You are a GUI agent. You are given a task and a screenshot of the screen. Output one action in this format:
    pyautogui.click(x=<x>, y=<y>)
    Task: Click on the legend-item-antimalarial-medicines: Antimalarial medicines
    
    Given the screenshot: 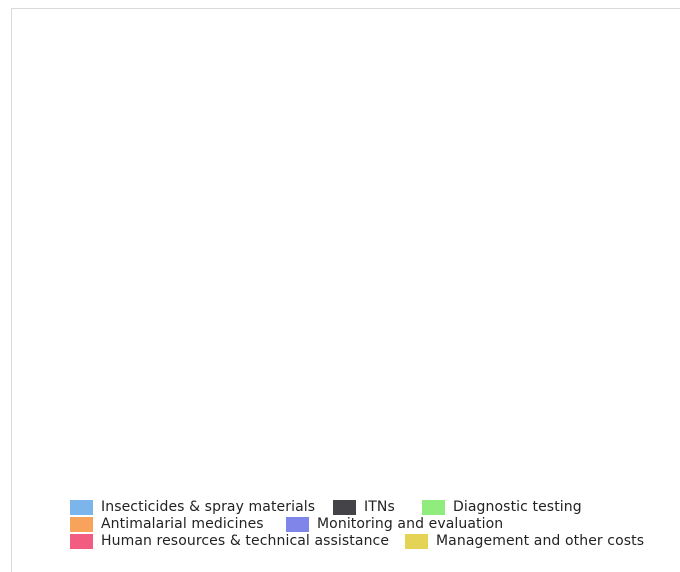 What is the action you would take?
    pyautogui.click(x=167, y=524)
    